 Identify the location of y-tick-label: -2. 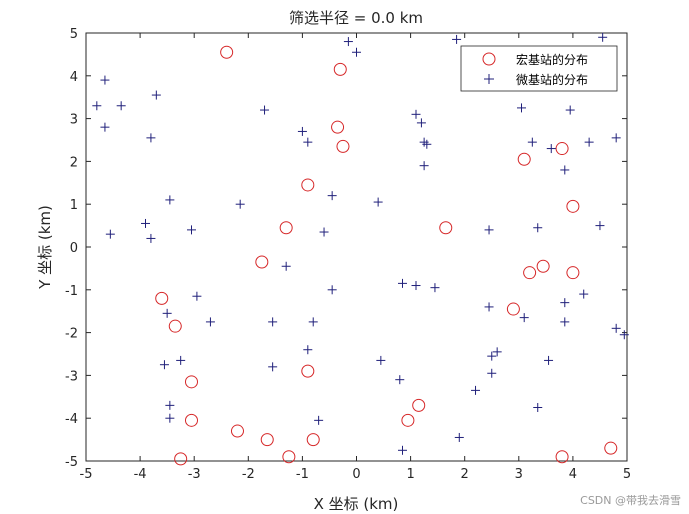
(71, 334).